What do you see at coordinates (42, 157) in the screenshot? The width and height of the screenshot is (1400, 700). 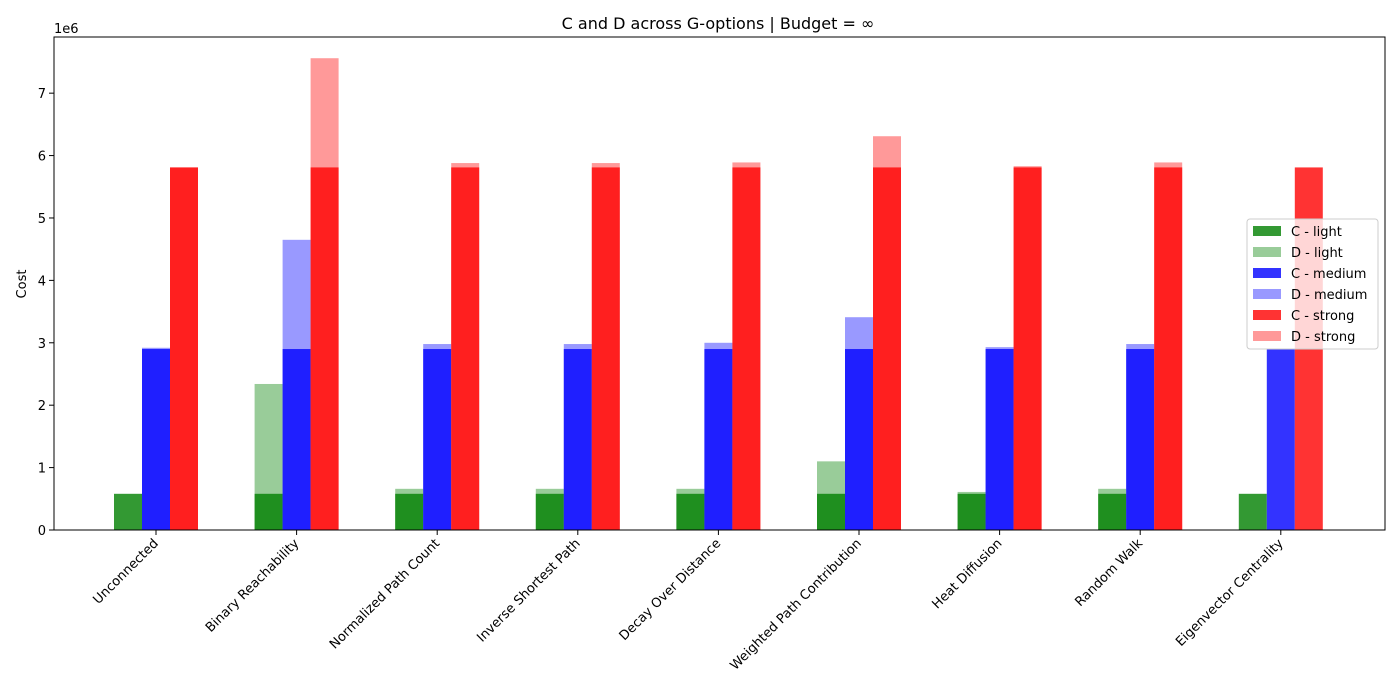 I see `y-tick-label: 6` at bounding box center [42, 157].